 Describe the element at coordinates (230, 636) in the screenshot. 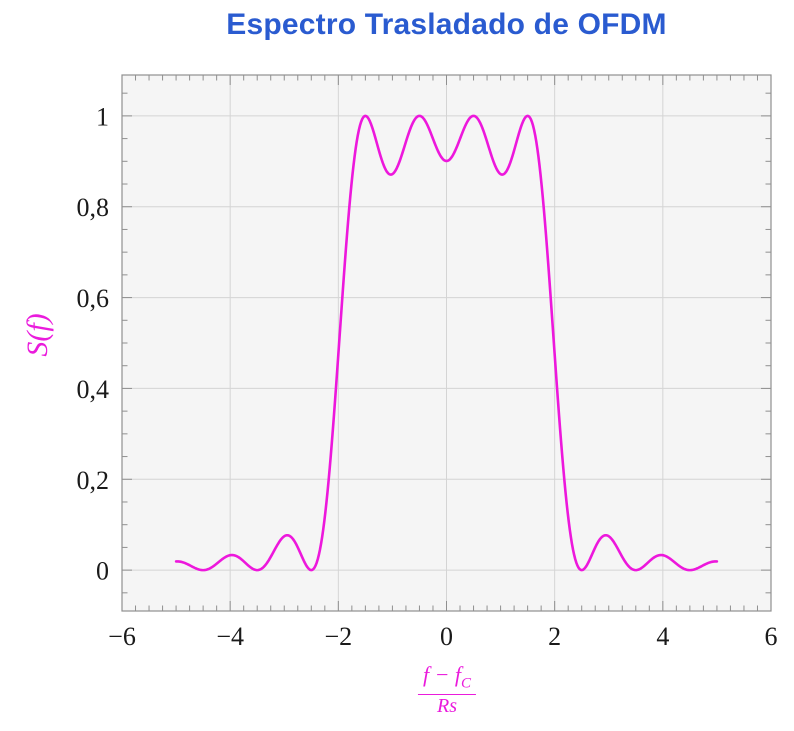

I see `svg-text: −4` at that location.